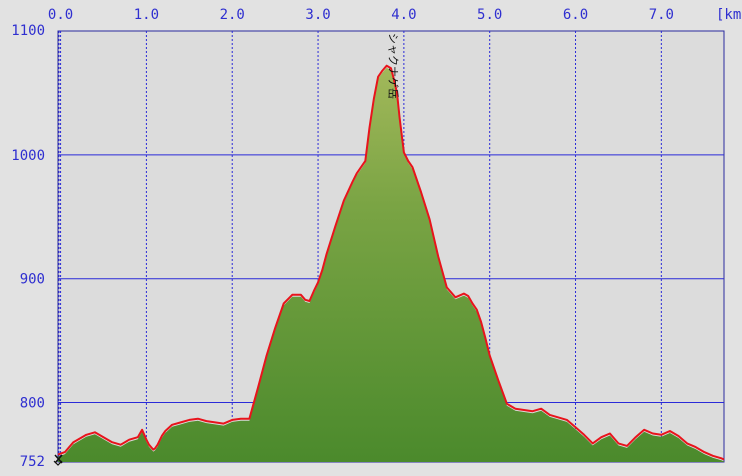 This screenshot has height=476, width=742. Describe the element at coordinates (661, 15) in the screenshot. I see `x-tick-label: 7.0` at that location.